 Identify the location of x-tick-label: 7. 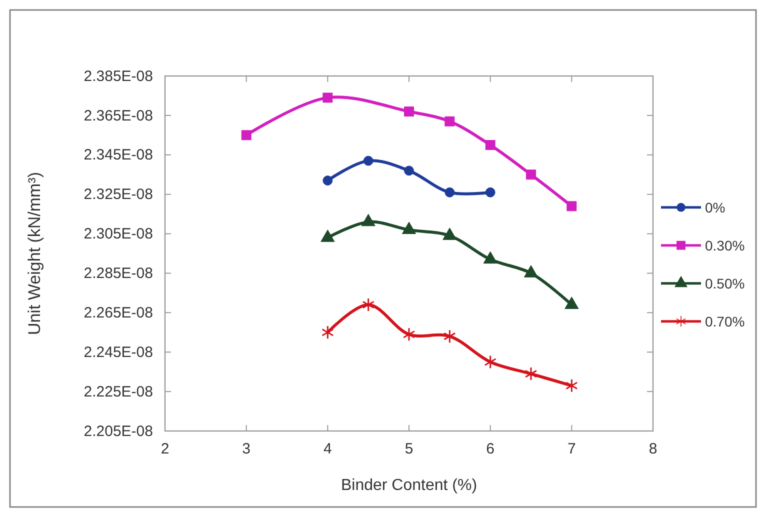
(571, 449).